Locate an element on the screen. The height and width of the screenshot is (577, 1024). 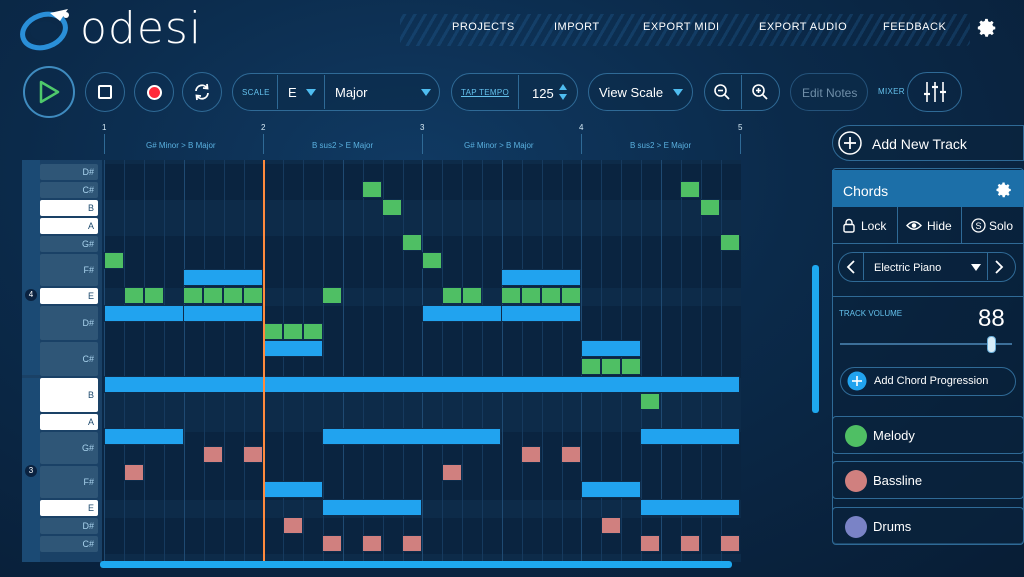
piano-key-ds4: D# is located at coordinates (69, 172).